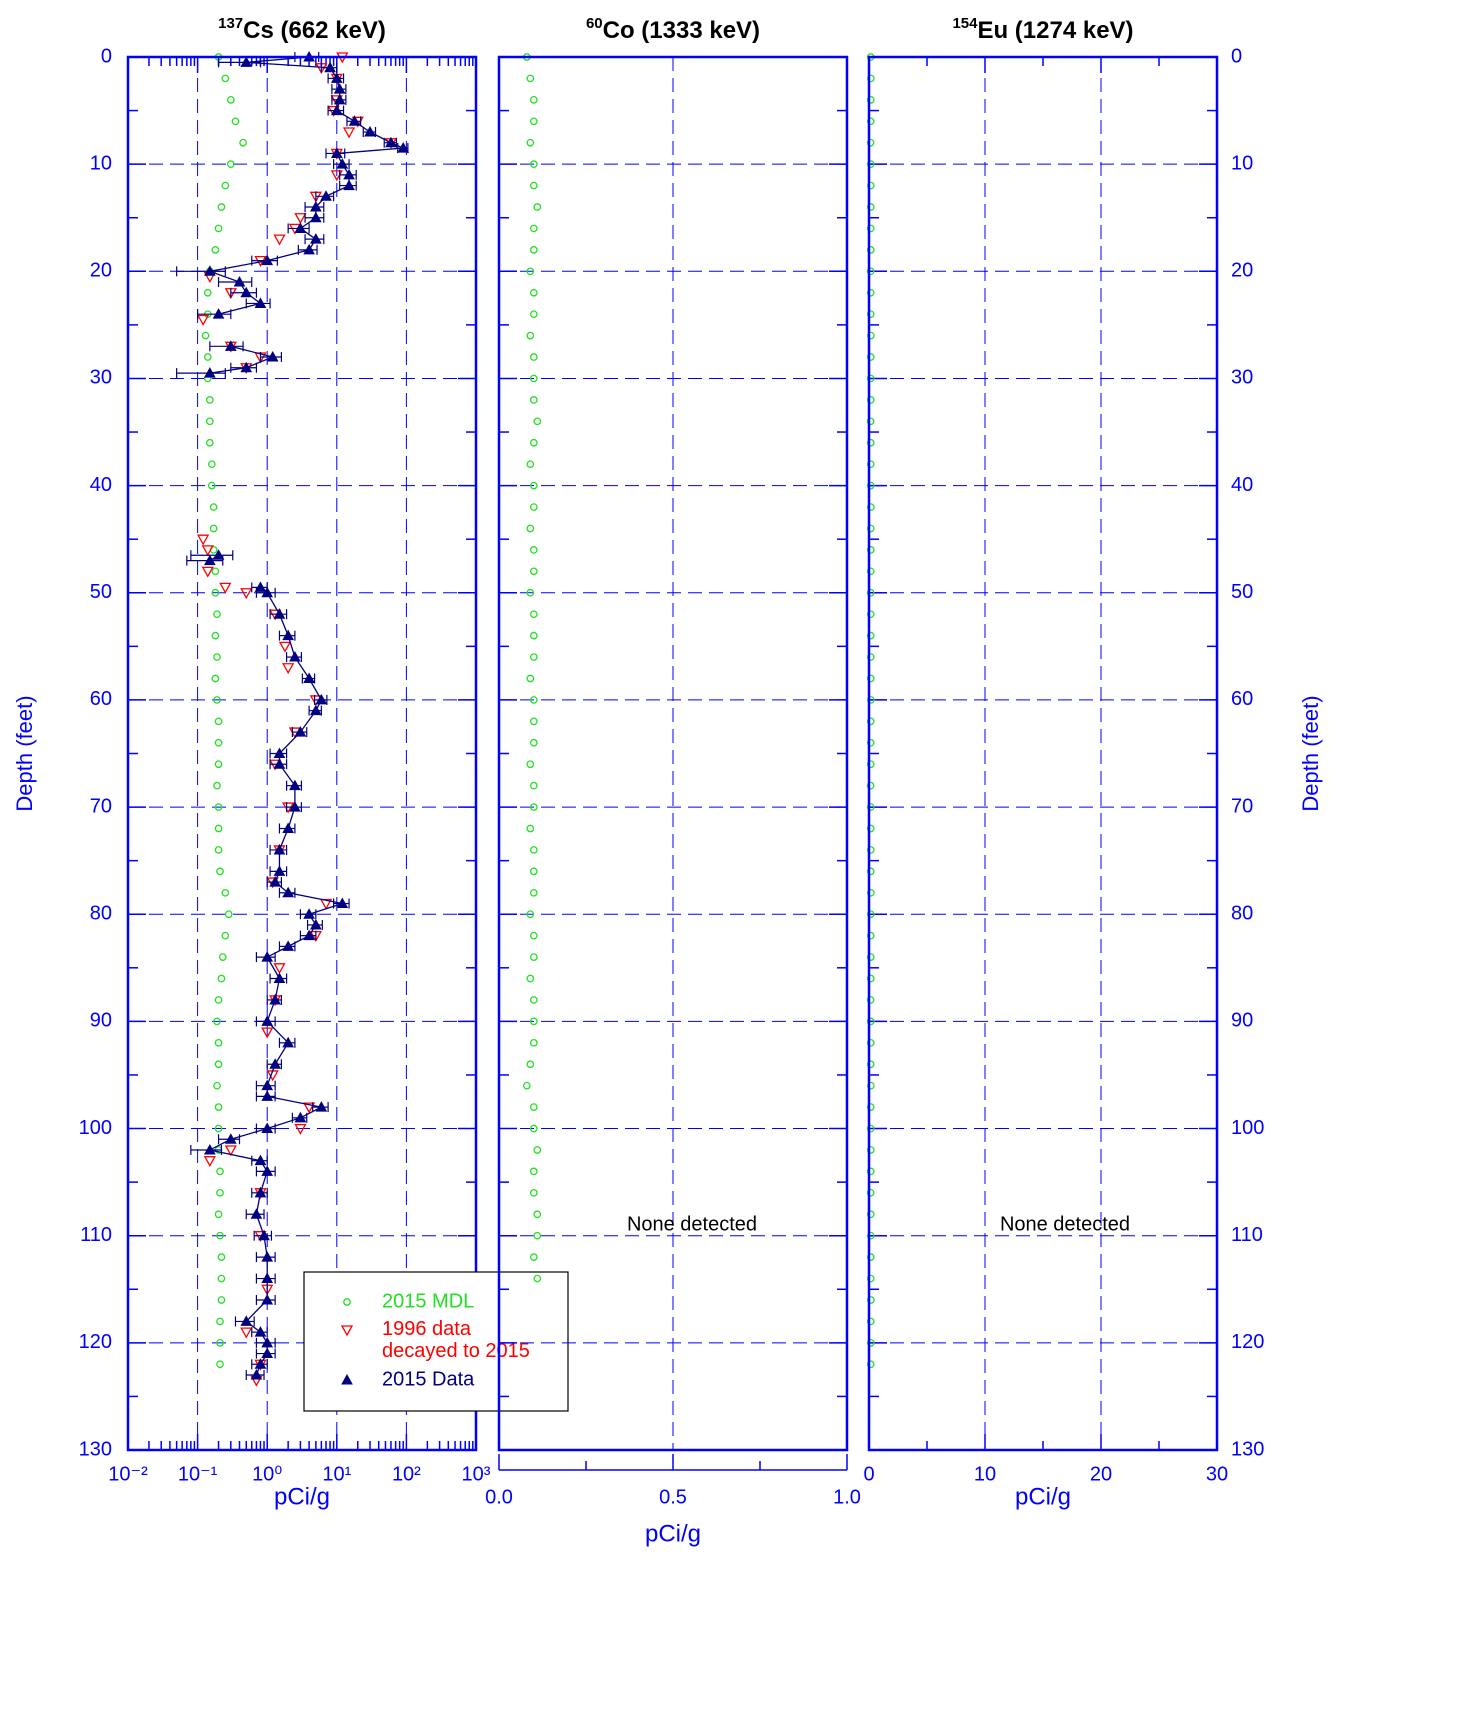 This screenshot has width=1463, height=1729. What do you see at coordinates (95, 1449) in the screenshot?
I see `y-tick-label: 130` at bounding box center [95, 1449].